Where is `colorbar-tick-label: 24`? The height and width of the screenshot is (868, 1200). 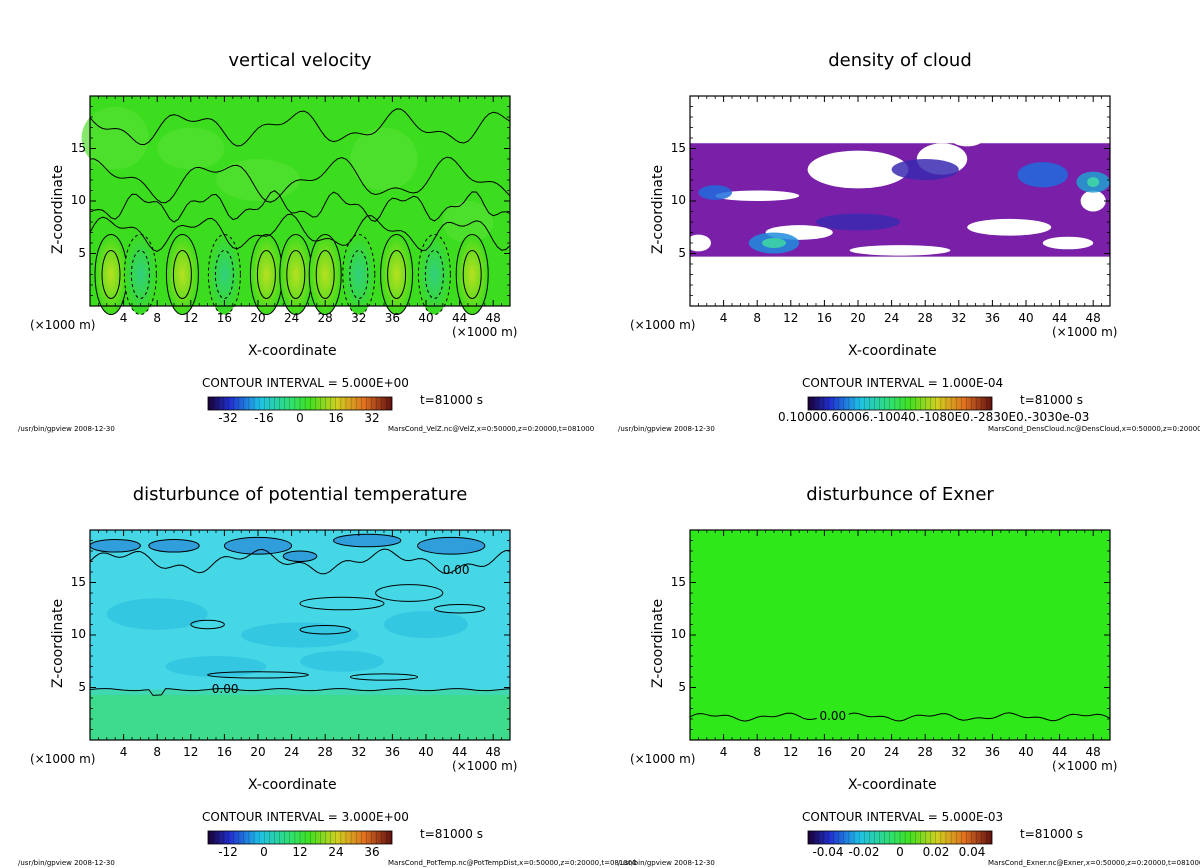 colorbar-tick-label: 24 is located at coordinates (336, 852).